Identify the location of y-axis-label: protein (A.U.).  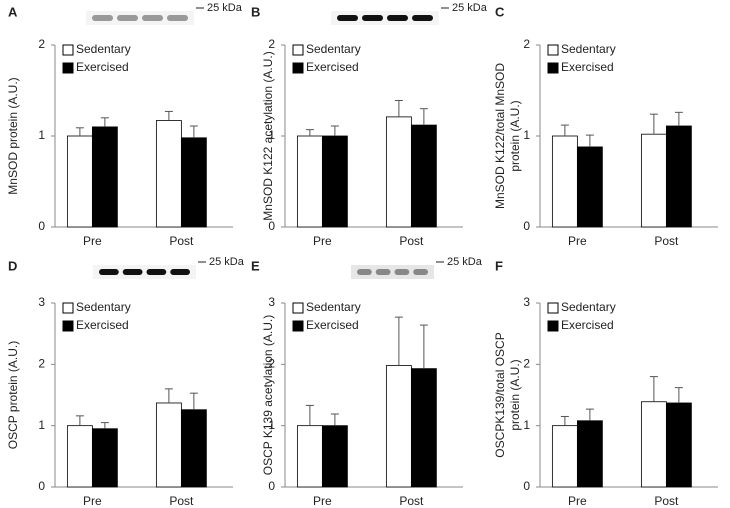
(515, 135).